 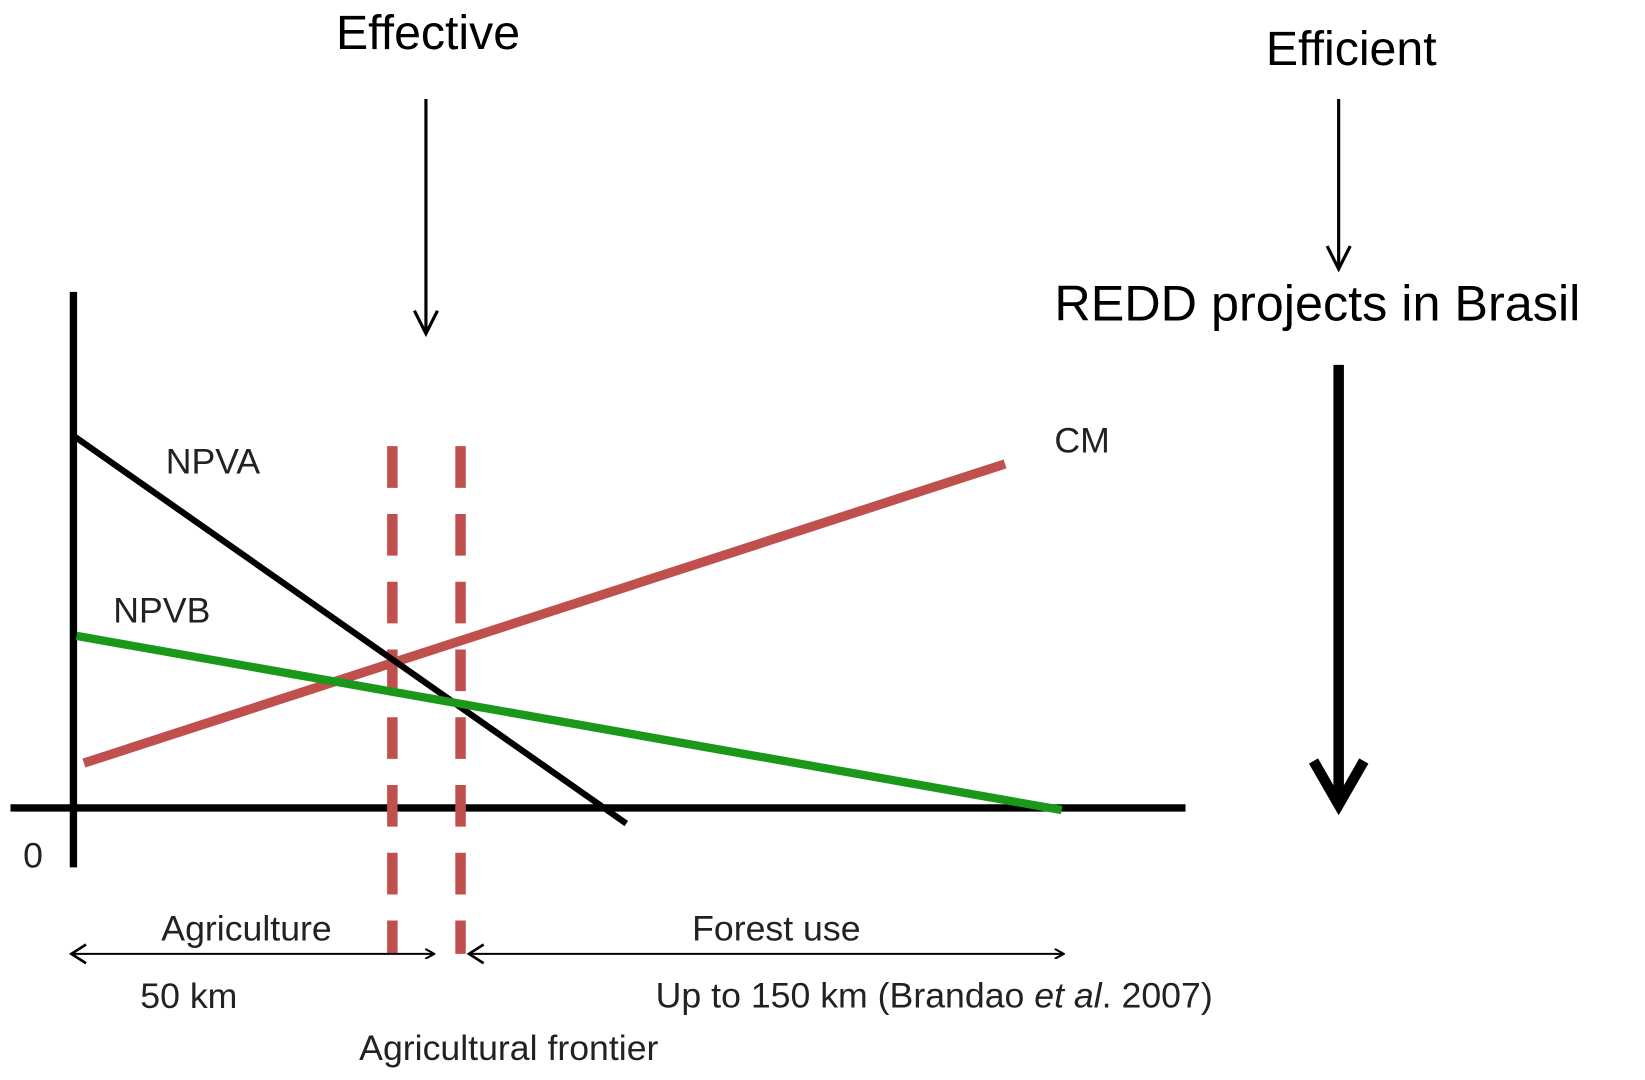 I want to click on npva-line, so click(x=350, y=630).